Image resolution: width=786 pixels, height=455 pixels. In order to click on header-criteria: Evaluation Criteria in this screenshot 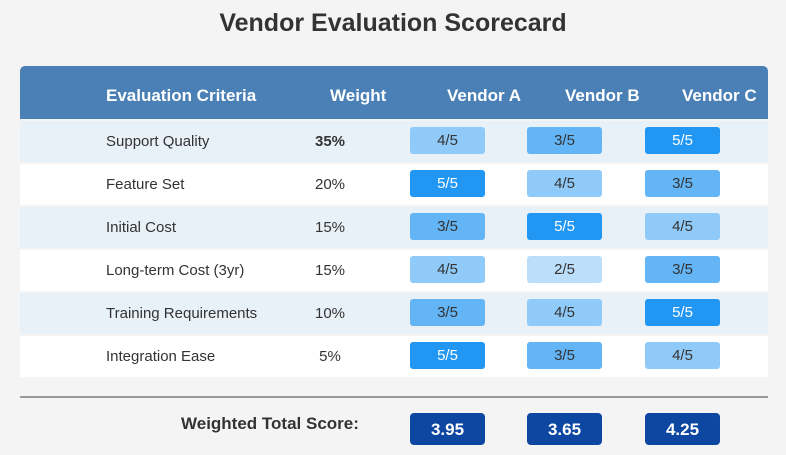, I will do `click(181, 95)`.